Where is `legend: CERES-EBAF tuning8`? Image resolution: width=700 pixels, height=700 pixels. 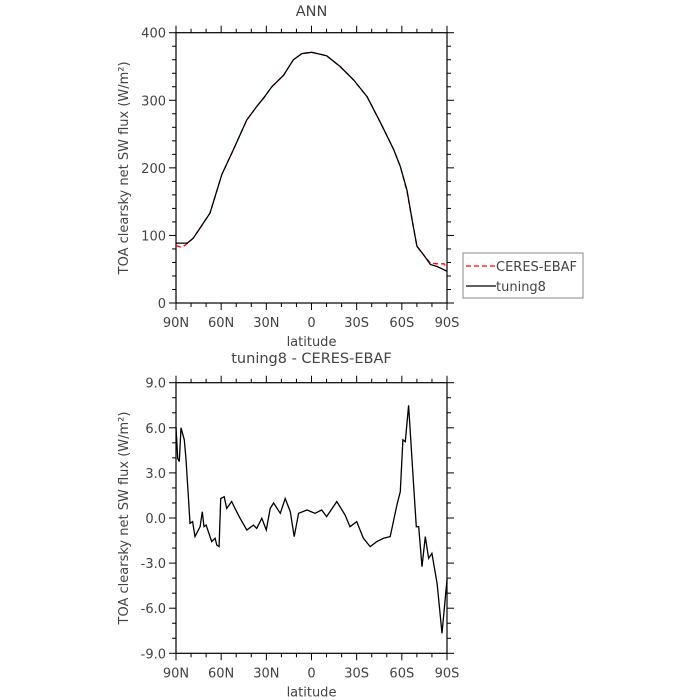 legend: CERES-EBAF tuning8 is located at coordinates (523, 275).